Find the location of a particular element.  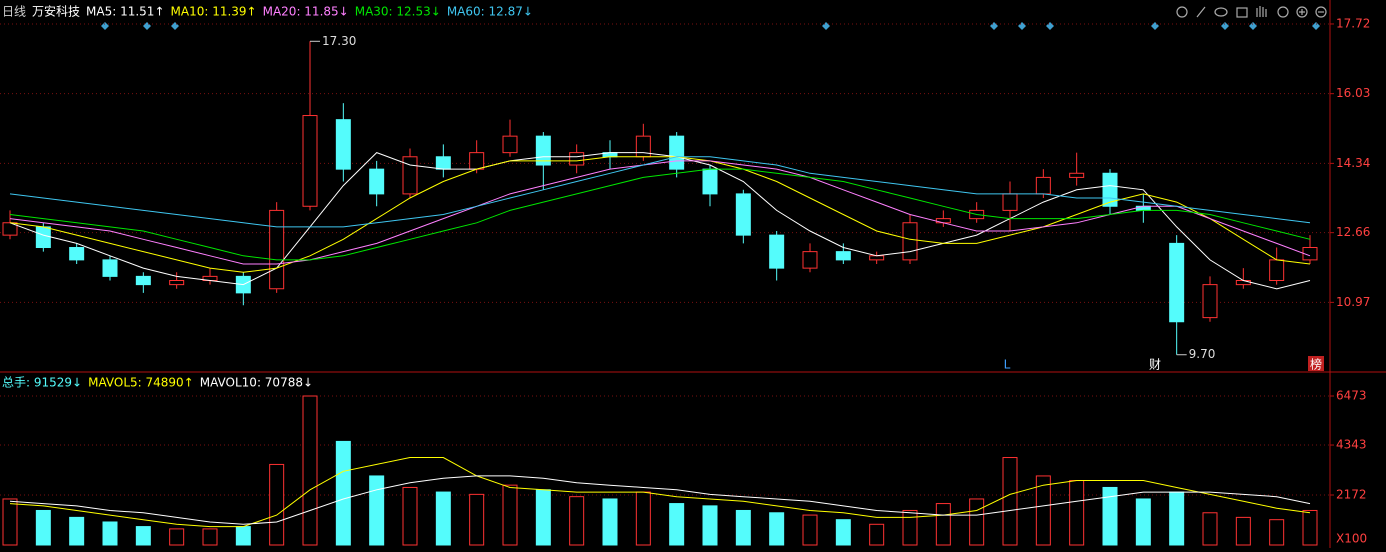

y-tick-label: 2172 is located at coordinates (1351, 495).